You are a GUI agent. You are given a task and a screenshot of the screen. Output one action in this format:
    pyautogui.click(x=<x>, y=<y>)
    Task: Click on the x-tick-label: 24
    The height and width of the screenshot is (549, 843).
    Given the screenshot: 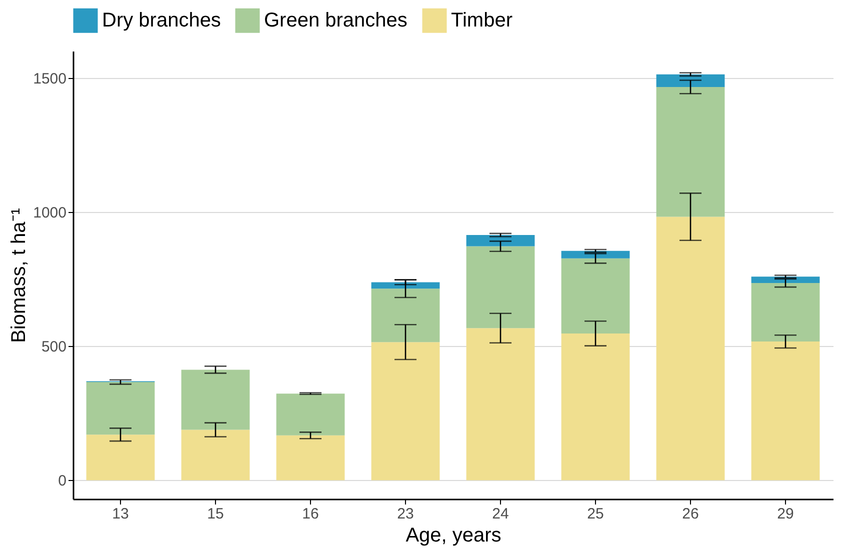 What is the action you would take?
    pyautogui.click(x=500, y=514)
    